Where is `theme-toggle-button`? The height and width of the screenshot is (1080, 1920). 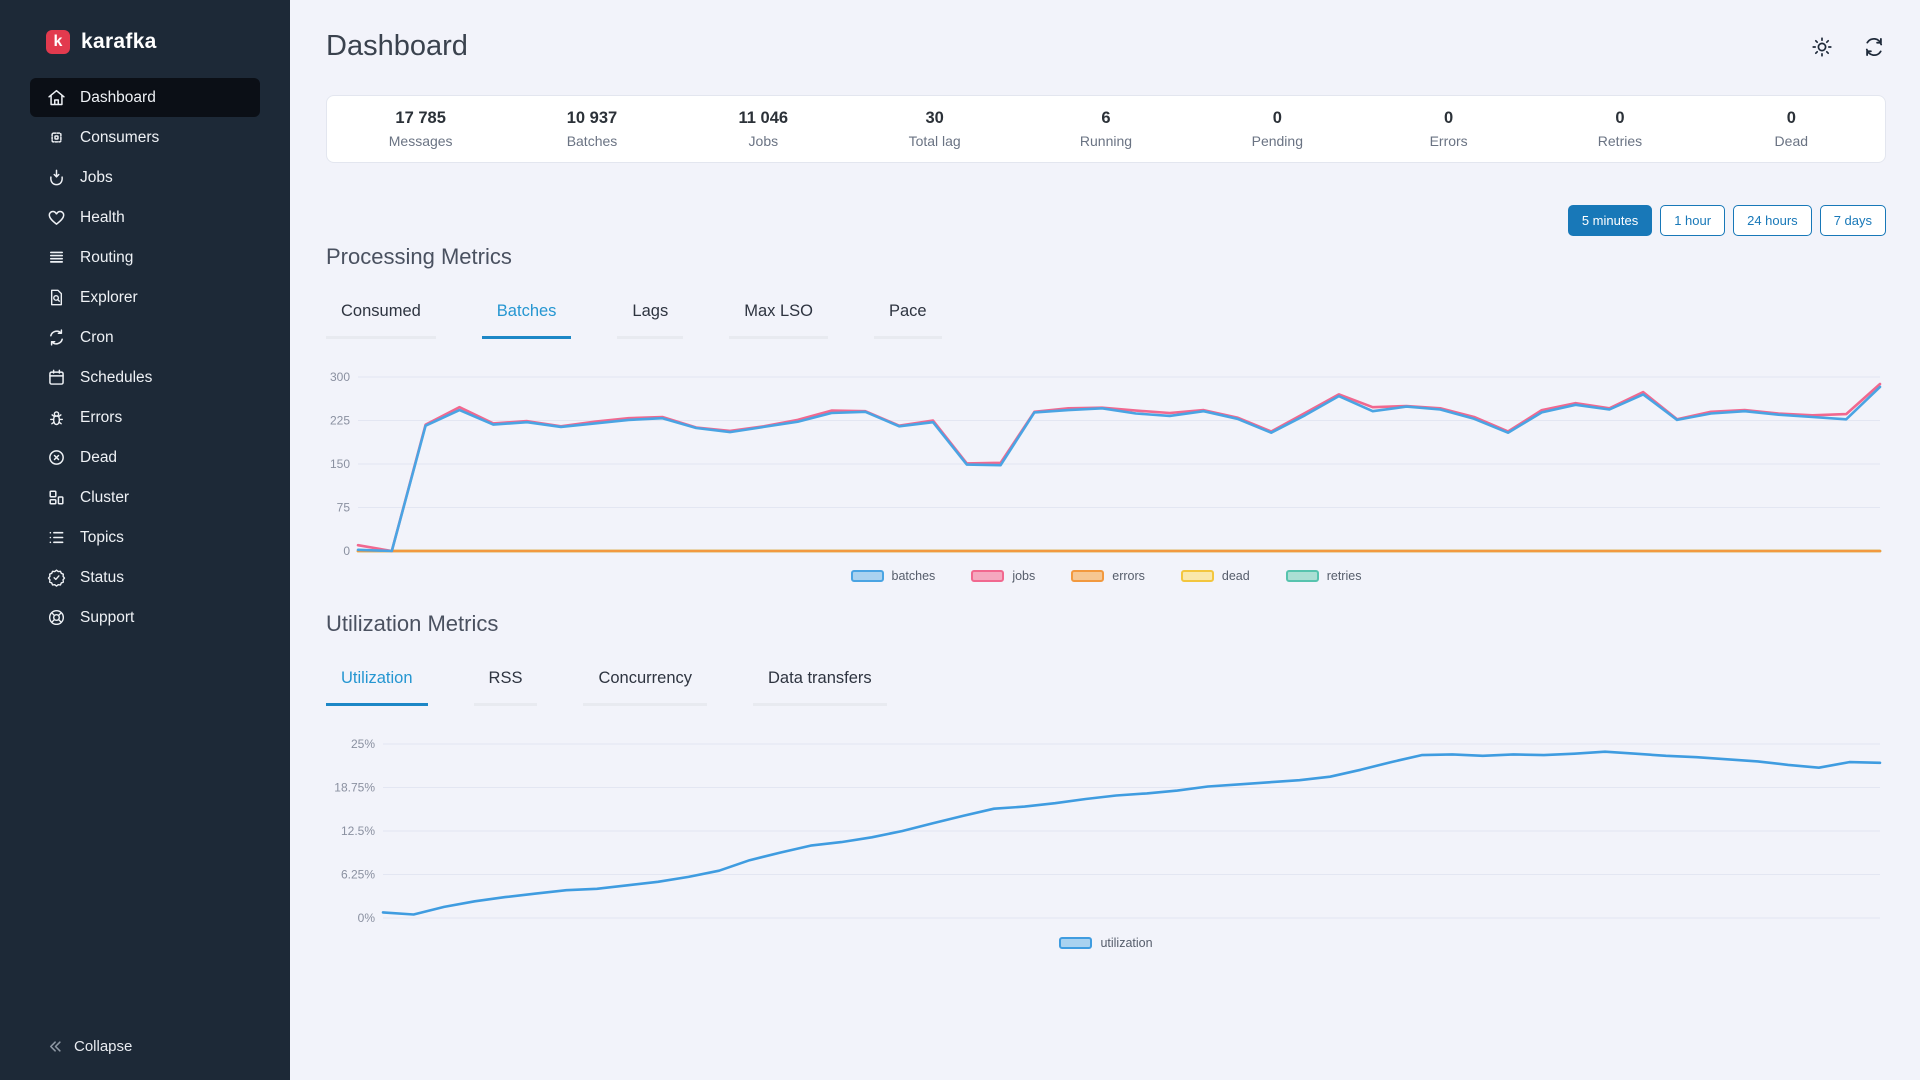
theme-toggle-button is located at coordinates (1822, 47).